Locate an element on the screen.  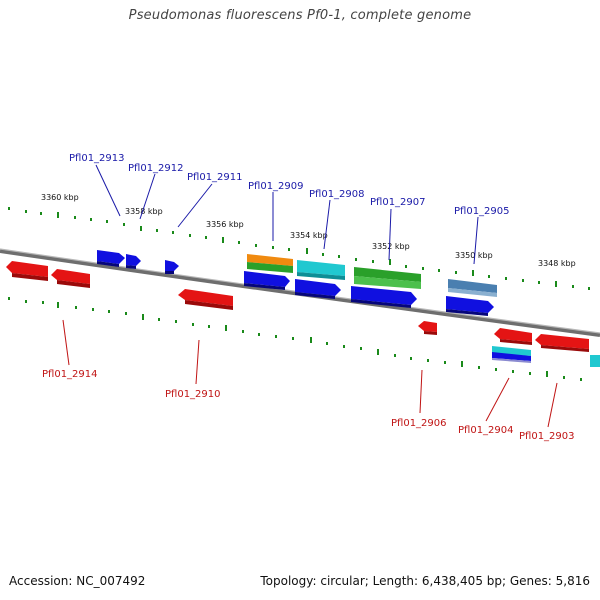
tick-label: 3356 kbp is located at coordinates (225, 224).